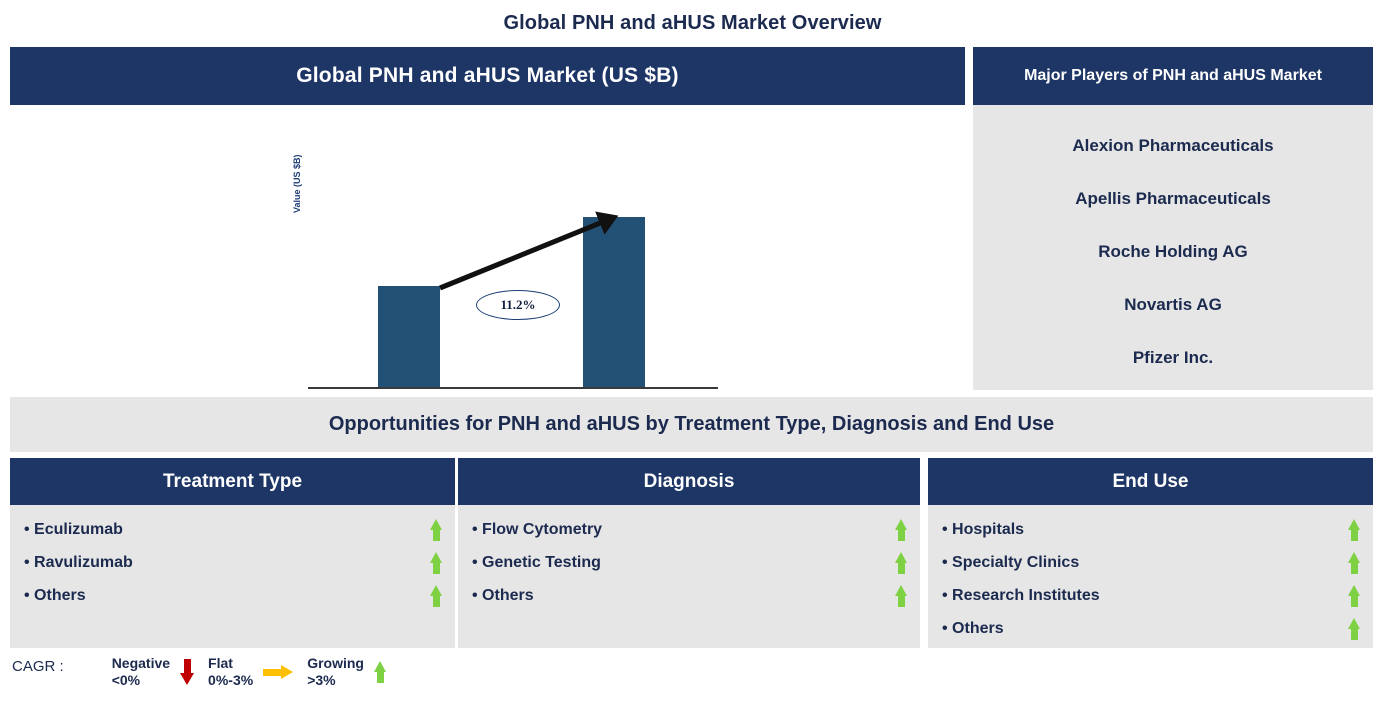 The width and height of the screenshot is (1385, 705). What do you see at coordinates (78, 562) in the screenshot?
I see `list-item-label: • Ravulizumab` at bounding box center [78, 562].